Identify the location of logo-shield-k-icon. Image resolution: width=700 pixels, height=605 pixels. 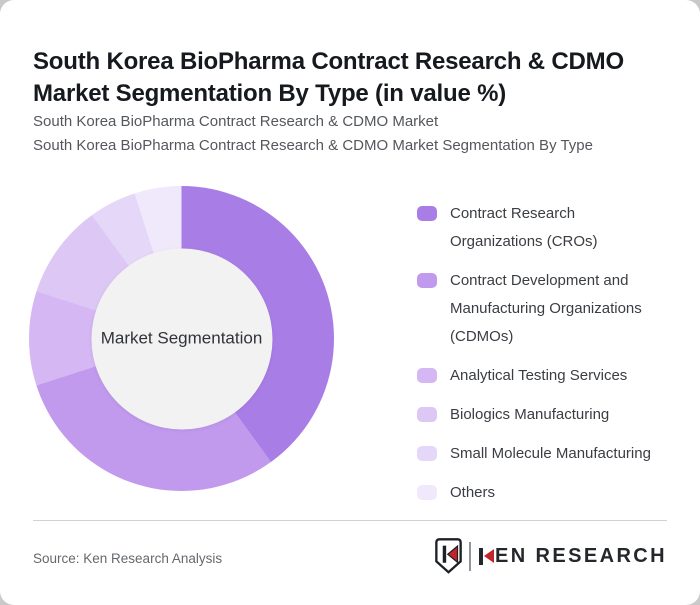
(448, 556).